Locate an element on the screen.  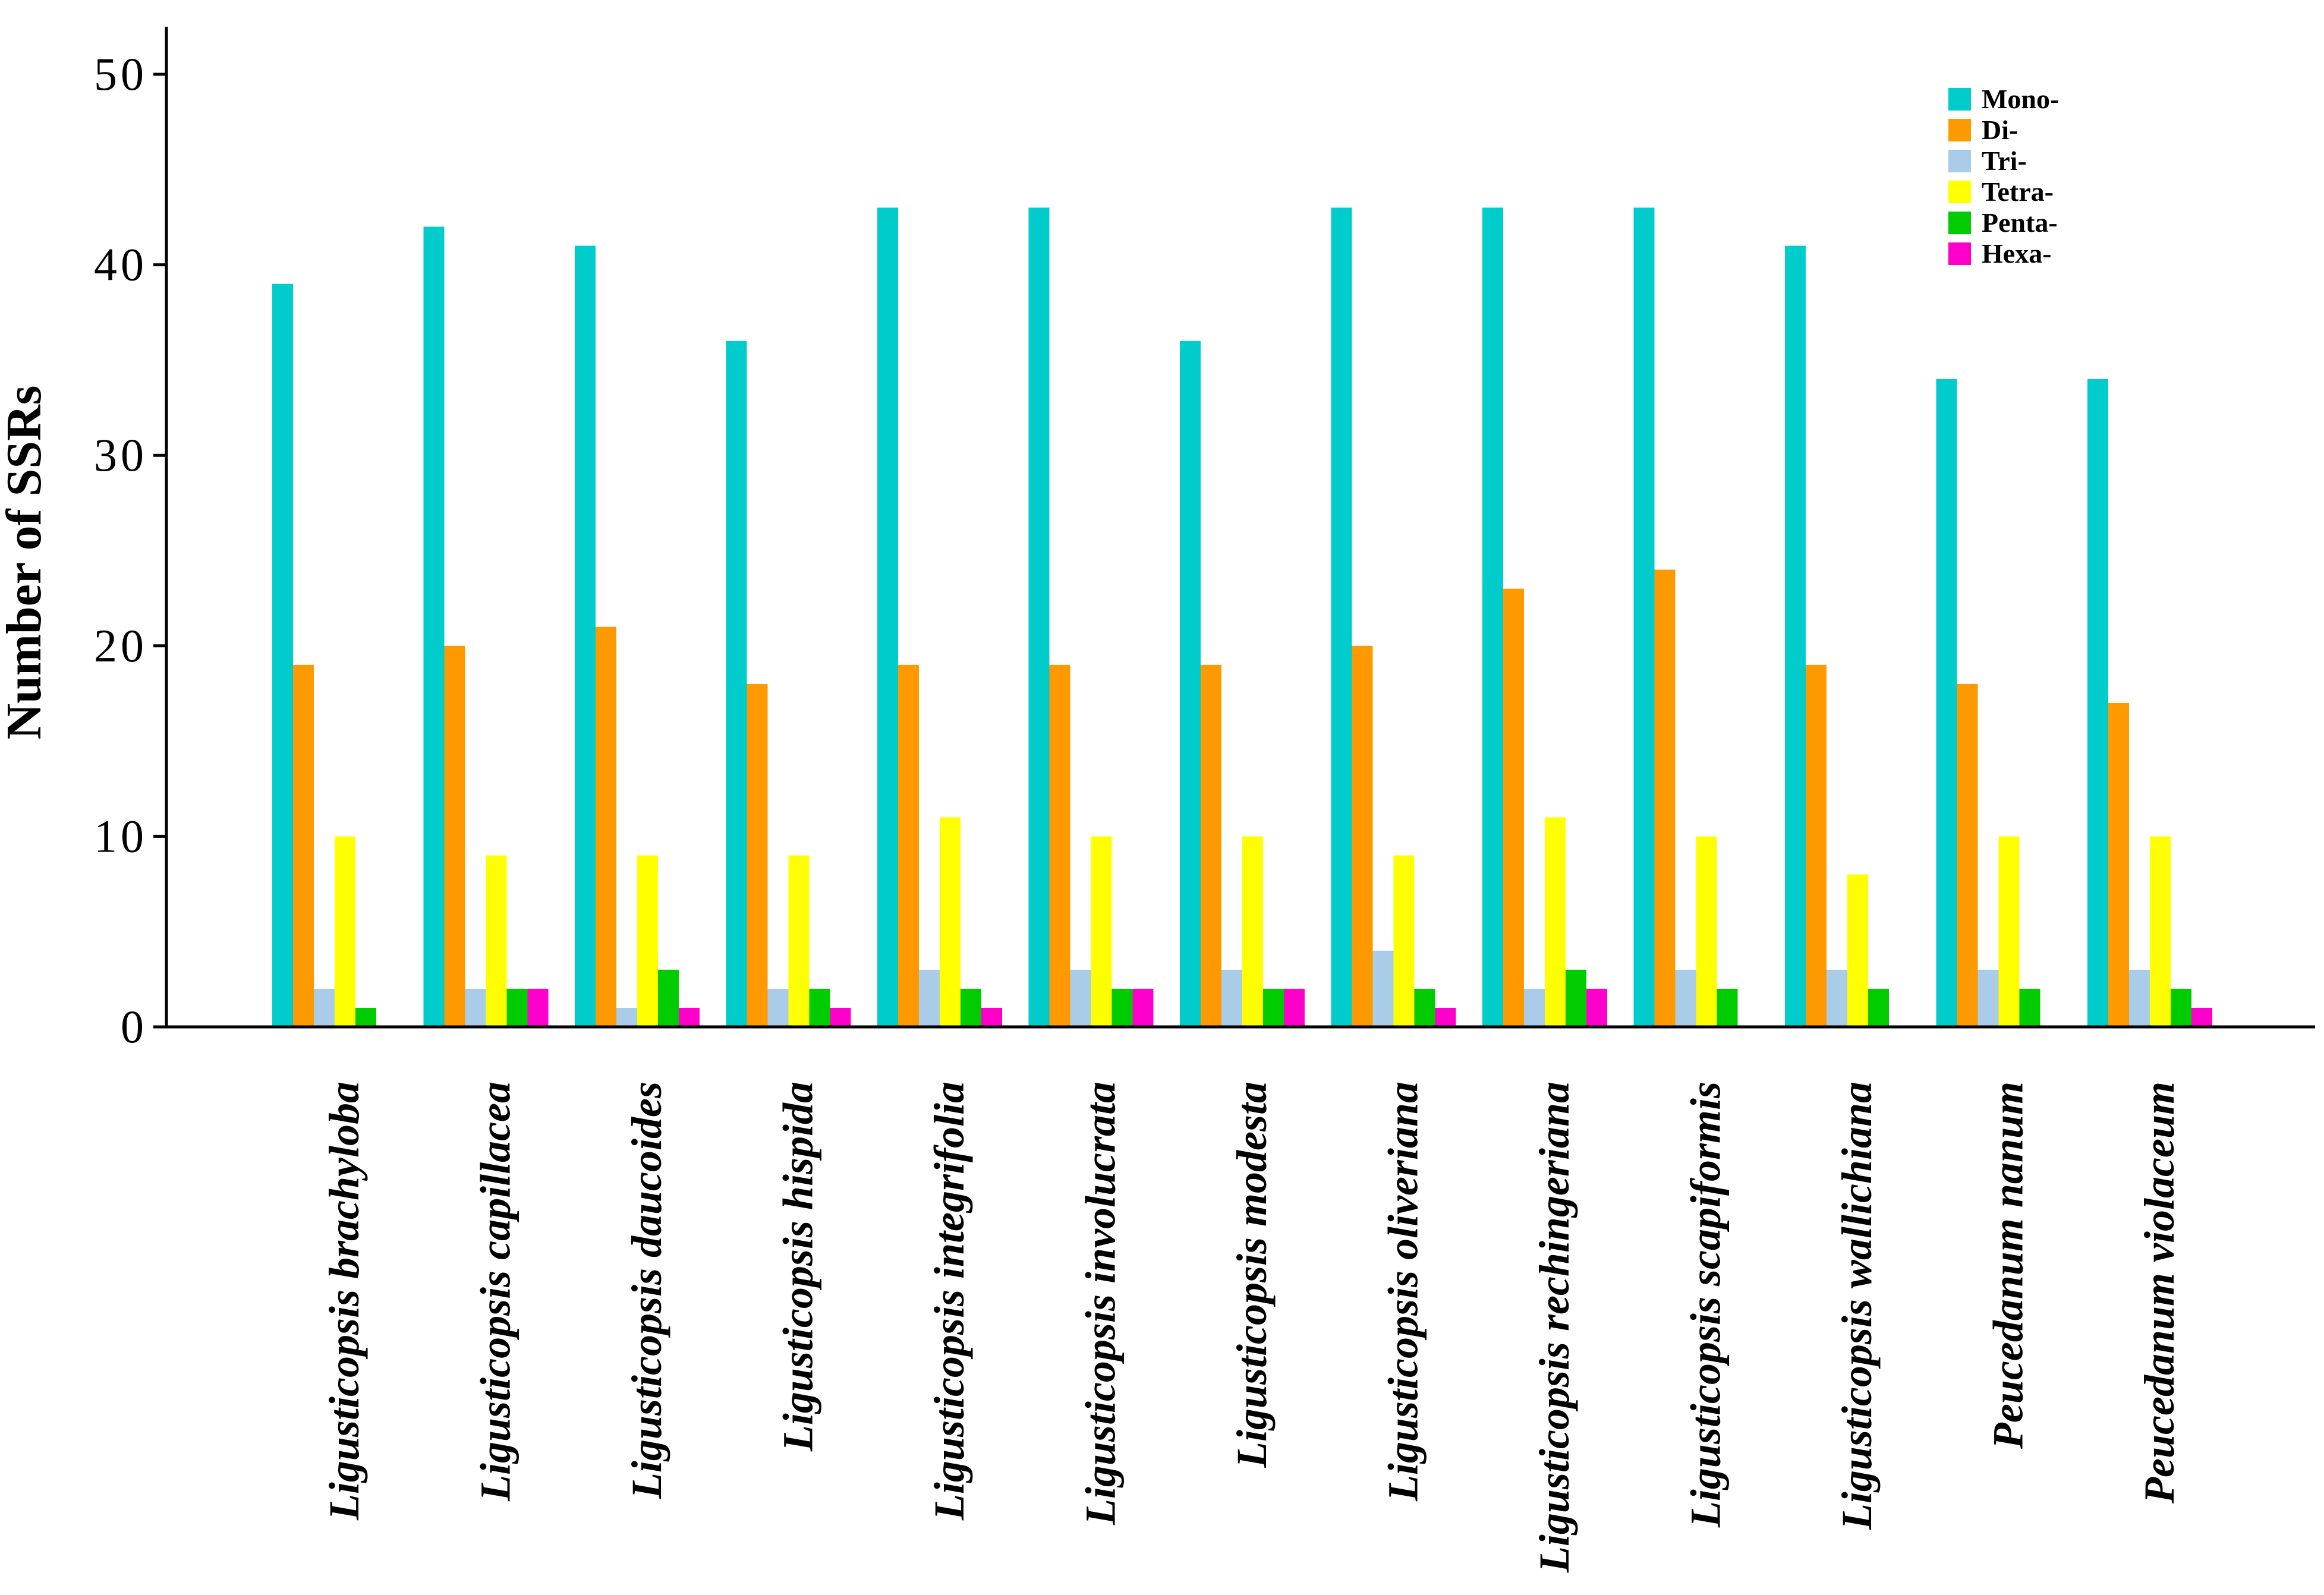
x-category-label: Ligusticopsis scapiformis is located at coordinates (1706, 1305).